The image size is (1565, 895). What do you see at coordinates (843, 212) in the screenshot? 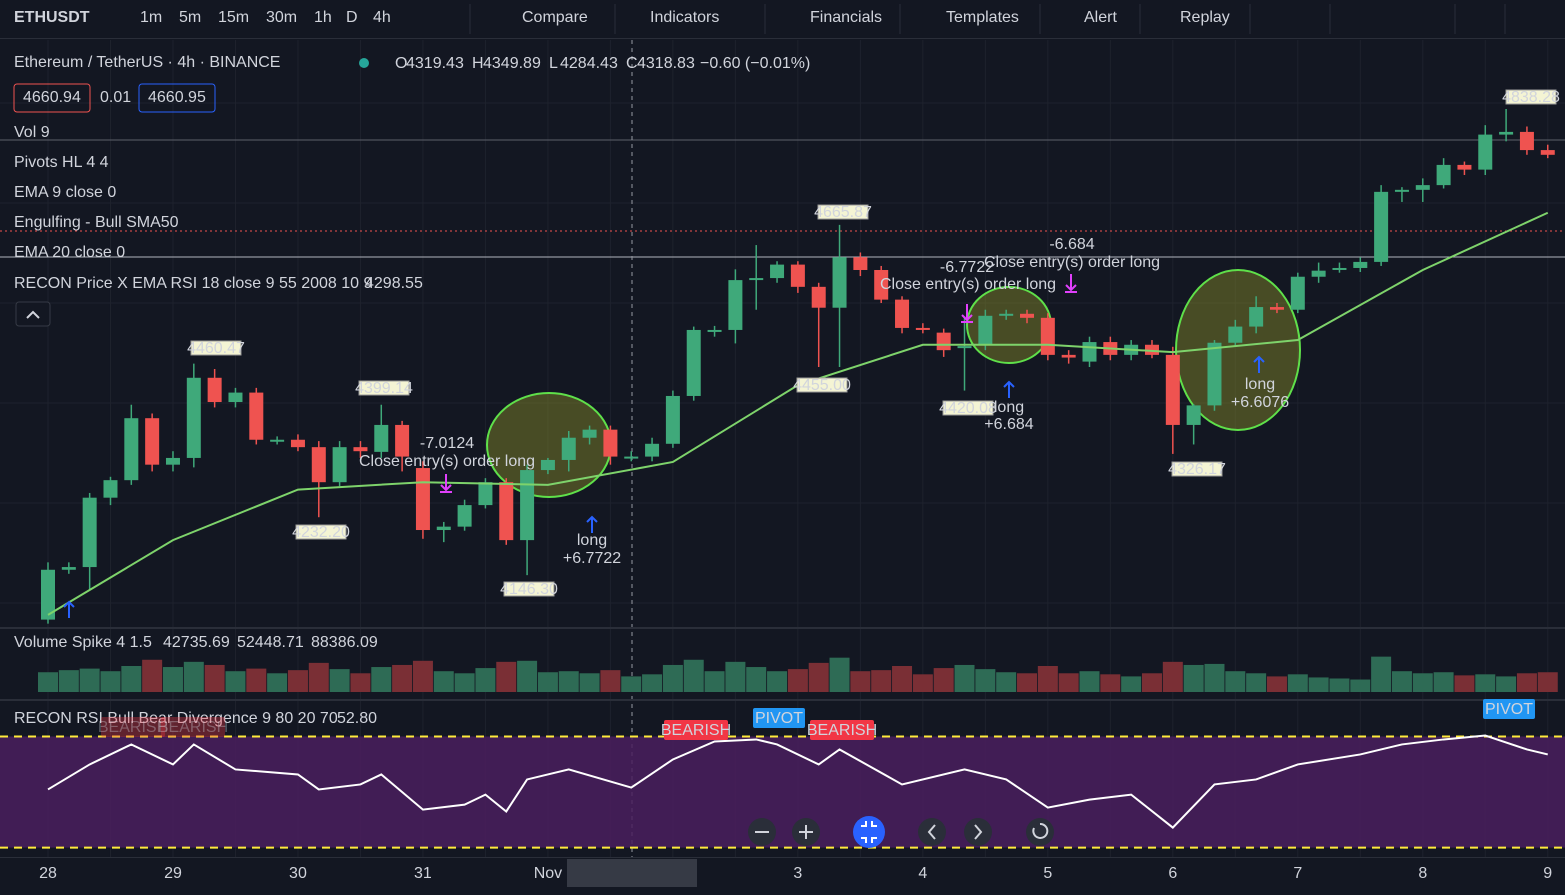
I see `pivot-label: 4665.87` at bounding box center [843, 212].